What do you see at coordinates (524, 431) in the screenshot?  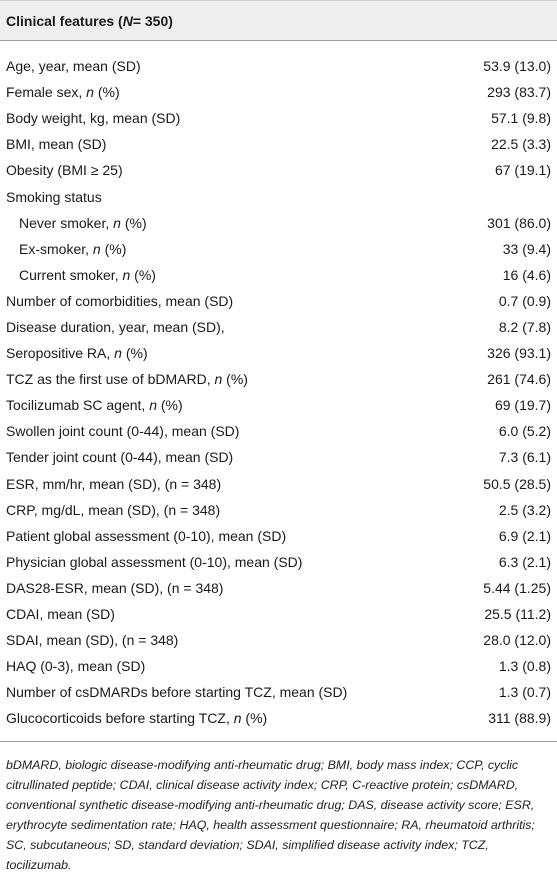 I see `row-value: 6.0 (5.2)` at bounding box center [524, 431].